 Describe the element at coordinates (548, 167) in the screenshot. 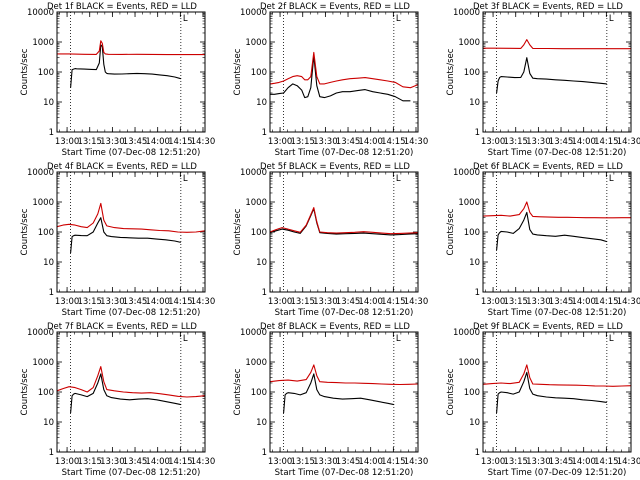

I see `panel-title: Det 6f BLACK = Events, RED = LLD` at that location.